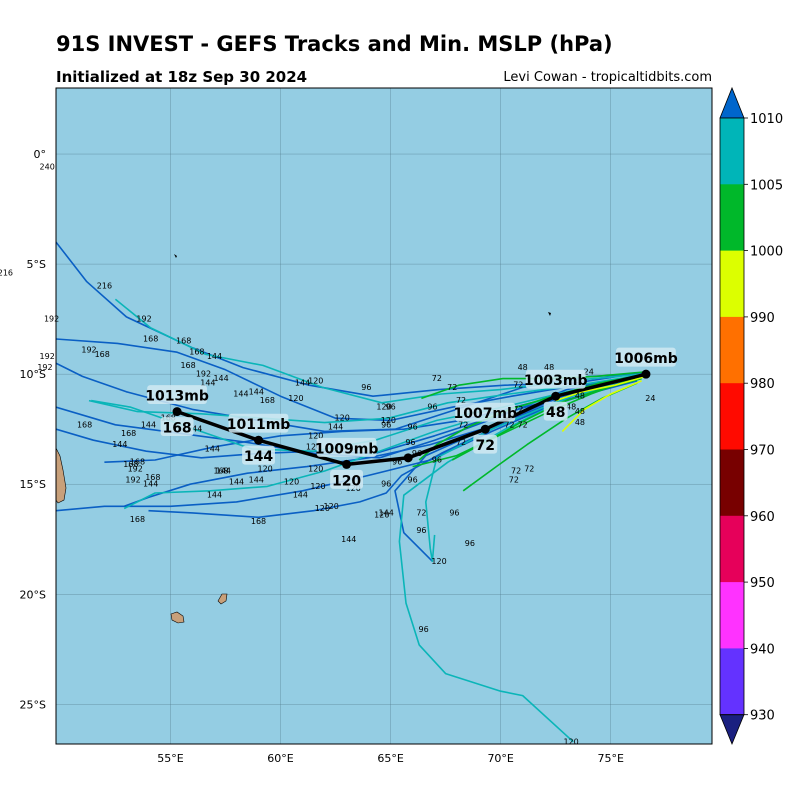  Describe the element at coordinates (40, 154) in the screenshot. I see `lat-tick-label: 0°` at that location.